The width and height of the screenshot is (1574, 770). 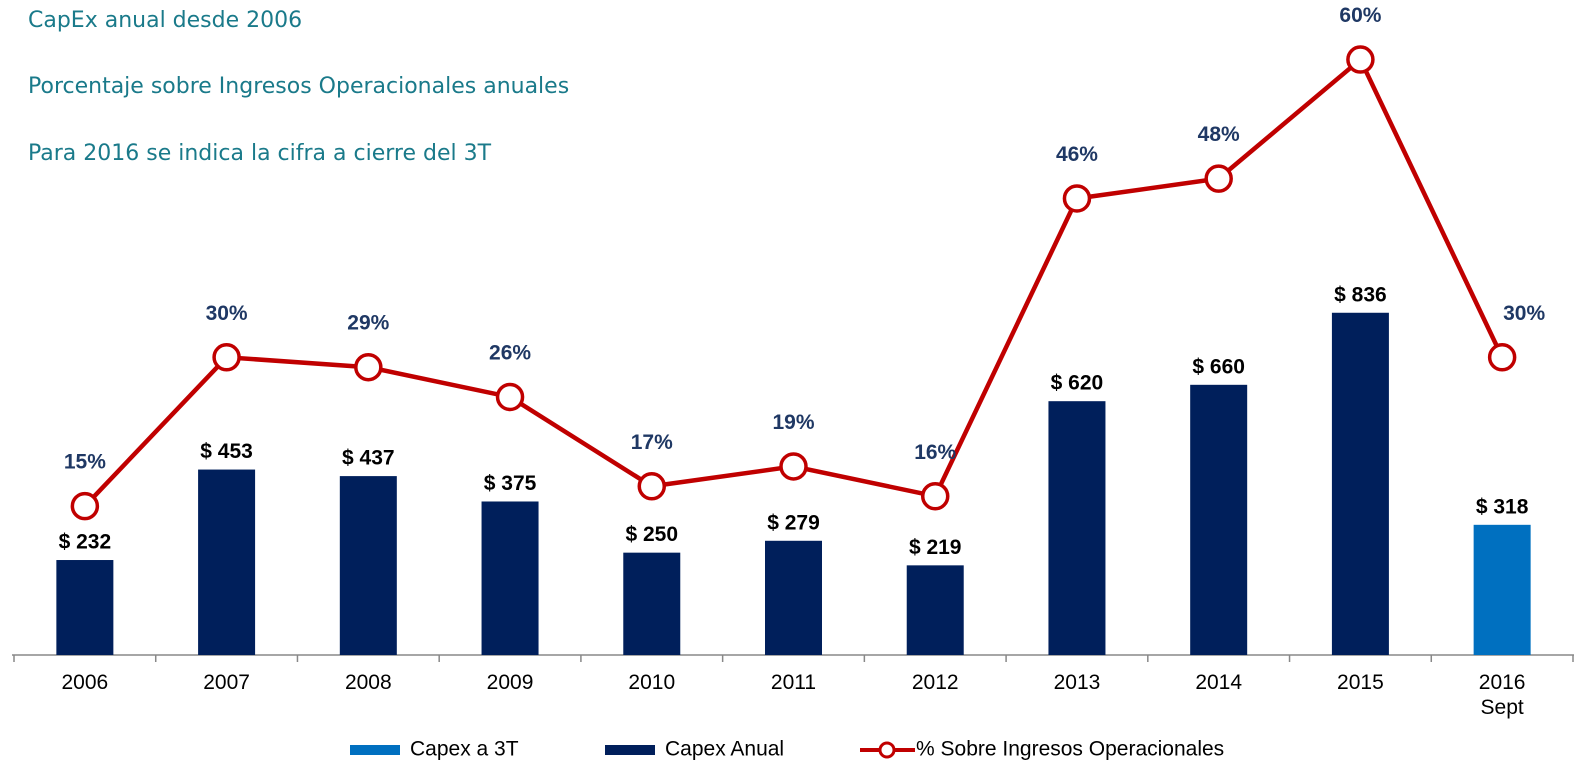 What do you see at coordinates (1502, 695) in the screenshot?
I see `x-tick-label: 2016 Sept` at bounding box center [1502, 695].